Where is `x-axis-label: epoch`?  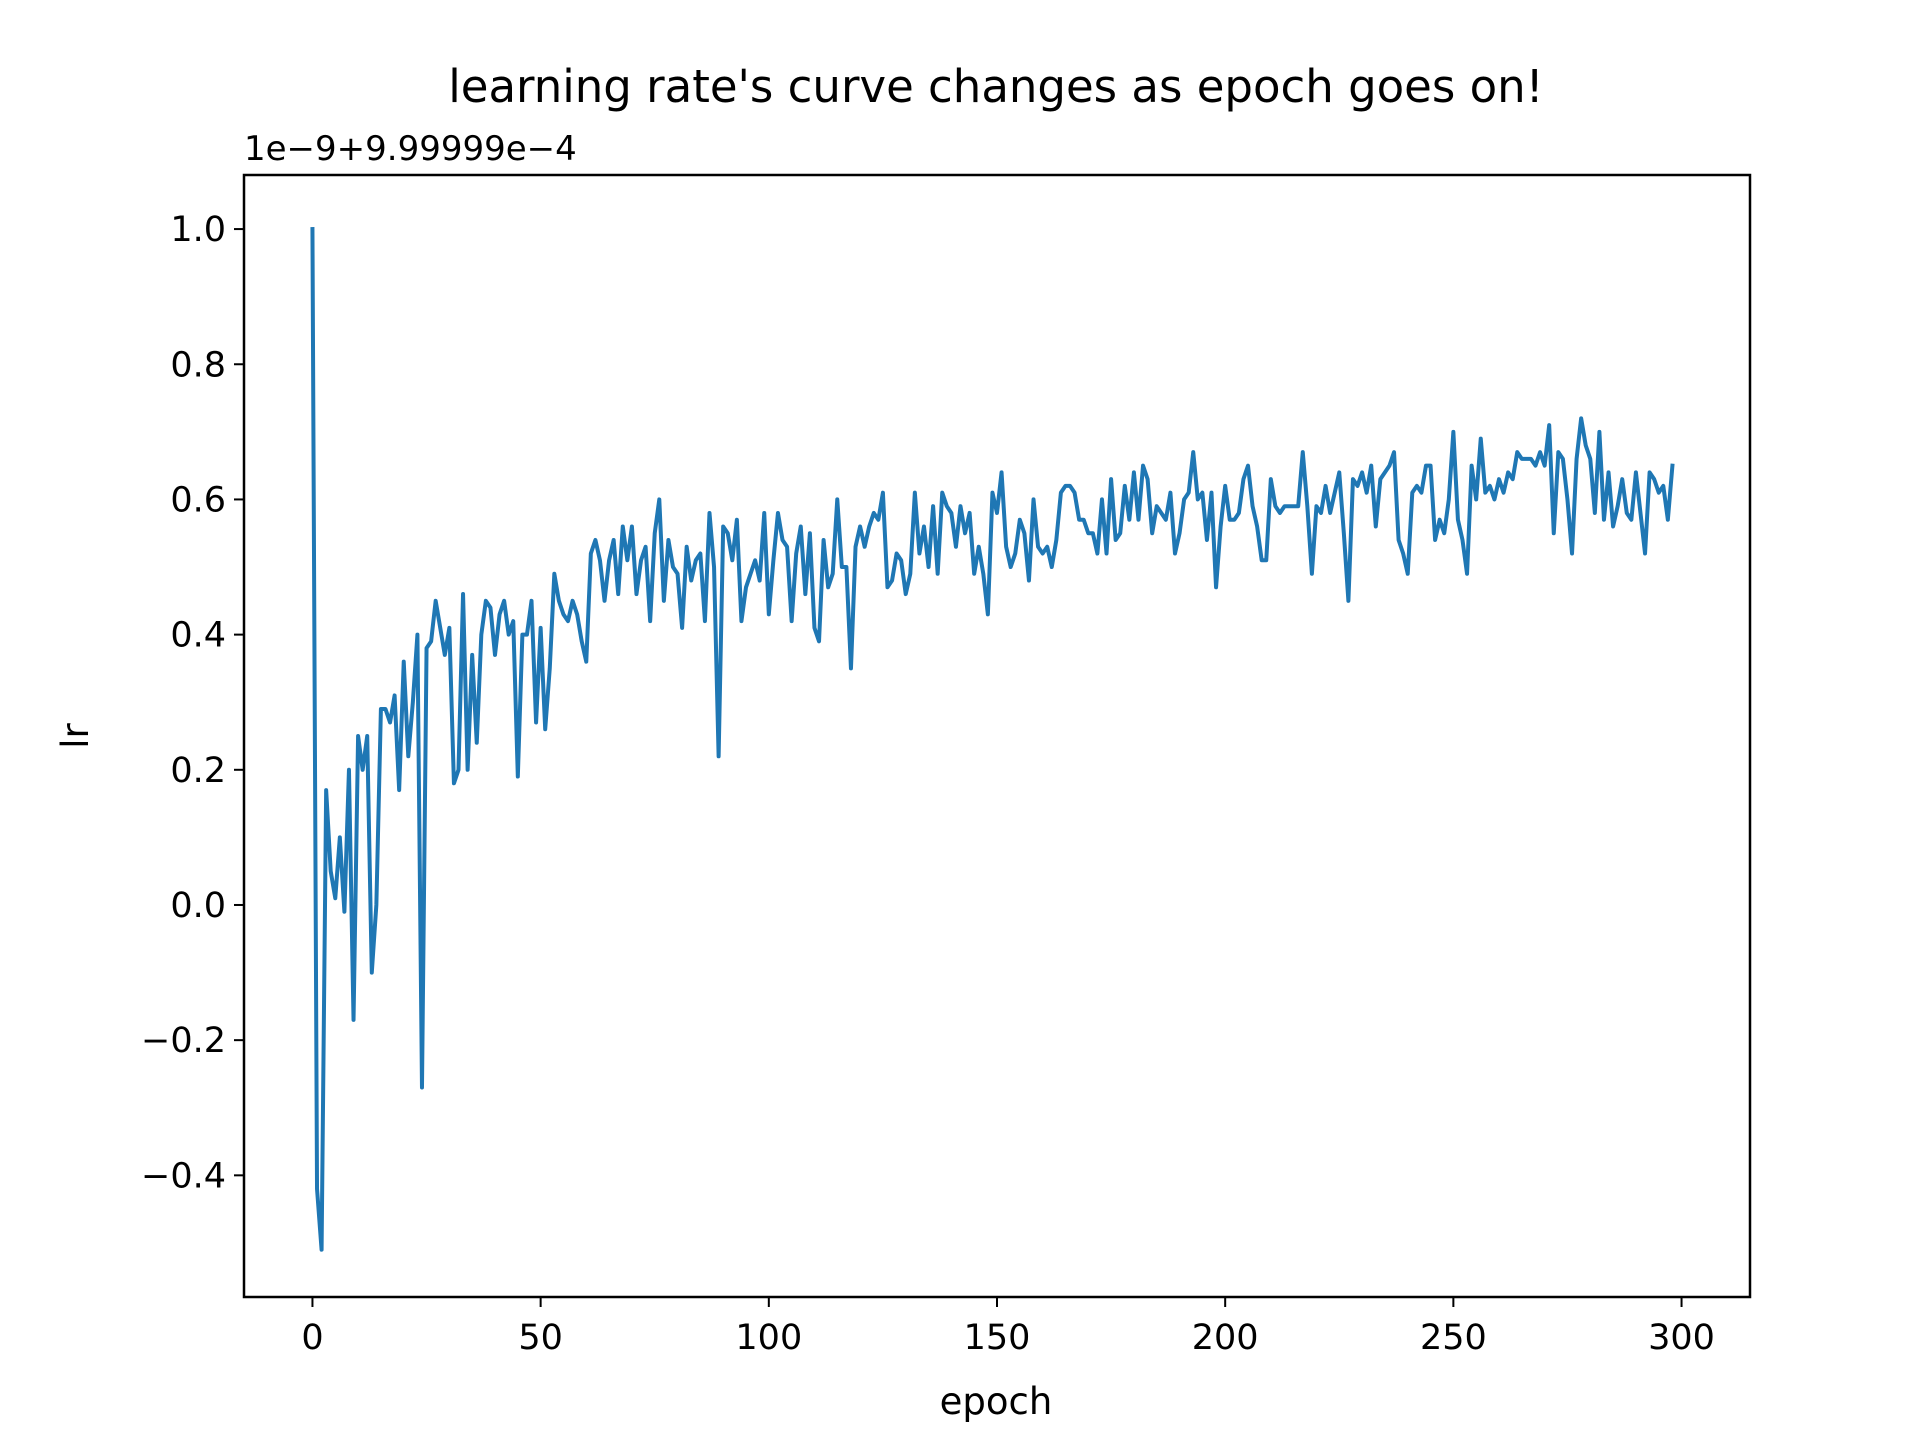
x-axis-label: epoch is located at coordinates (996, 1401).